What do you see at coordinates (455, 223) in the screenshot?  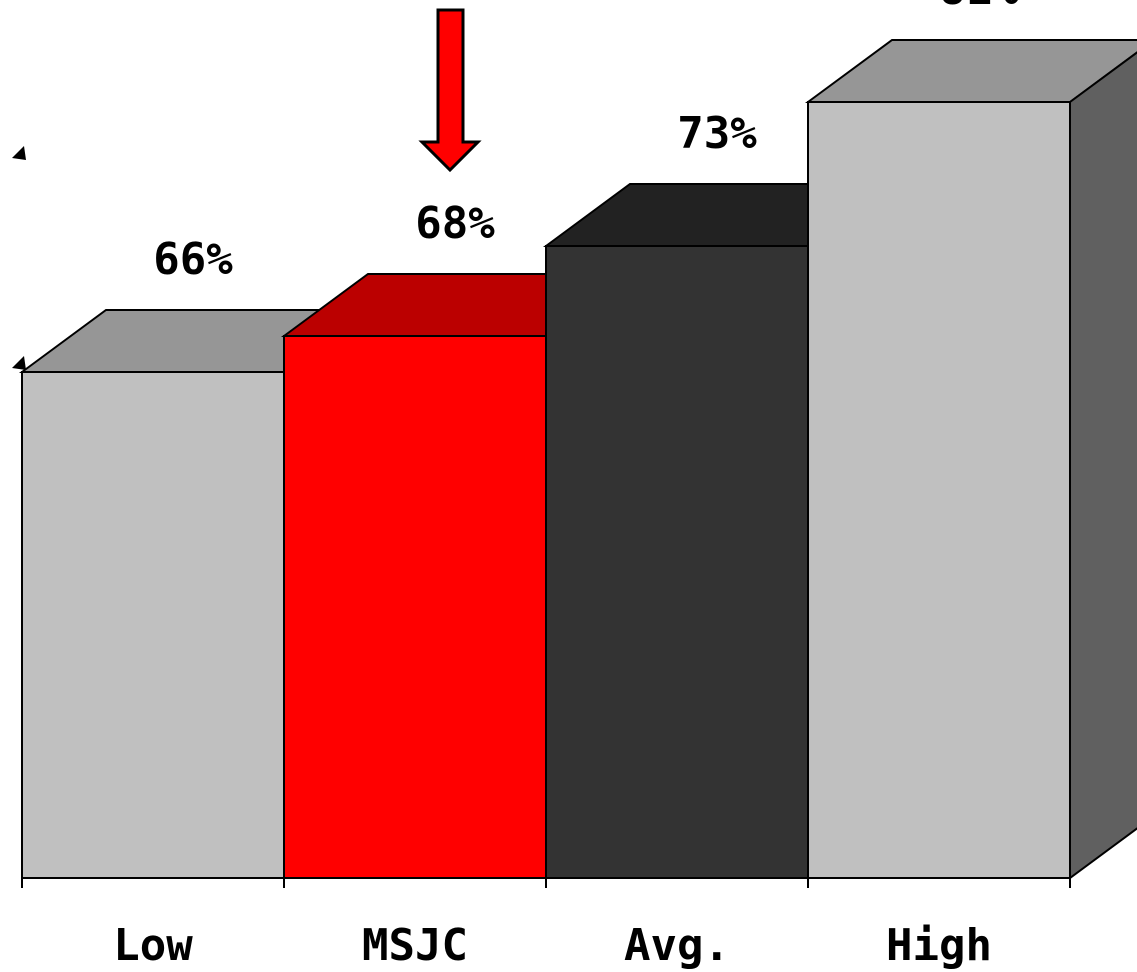 I see `data-label-msjc: 68%` at bounding box center [455, 223].